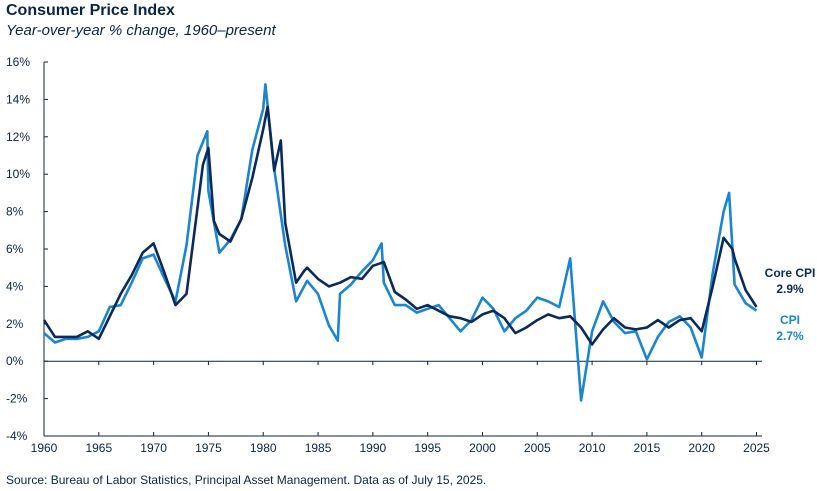 The height and width of the screenshot is (491, 817). What do you see at coordinates (263, 448) in the screenshot?
I see `x-tick-label: 1980` at bounding box center [263, 448].